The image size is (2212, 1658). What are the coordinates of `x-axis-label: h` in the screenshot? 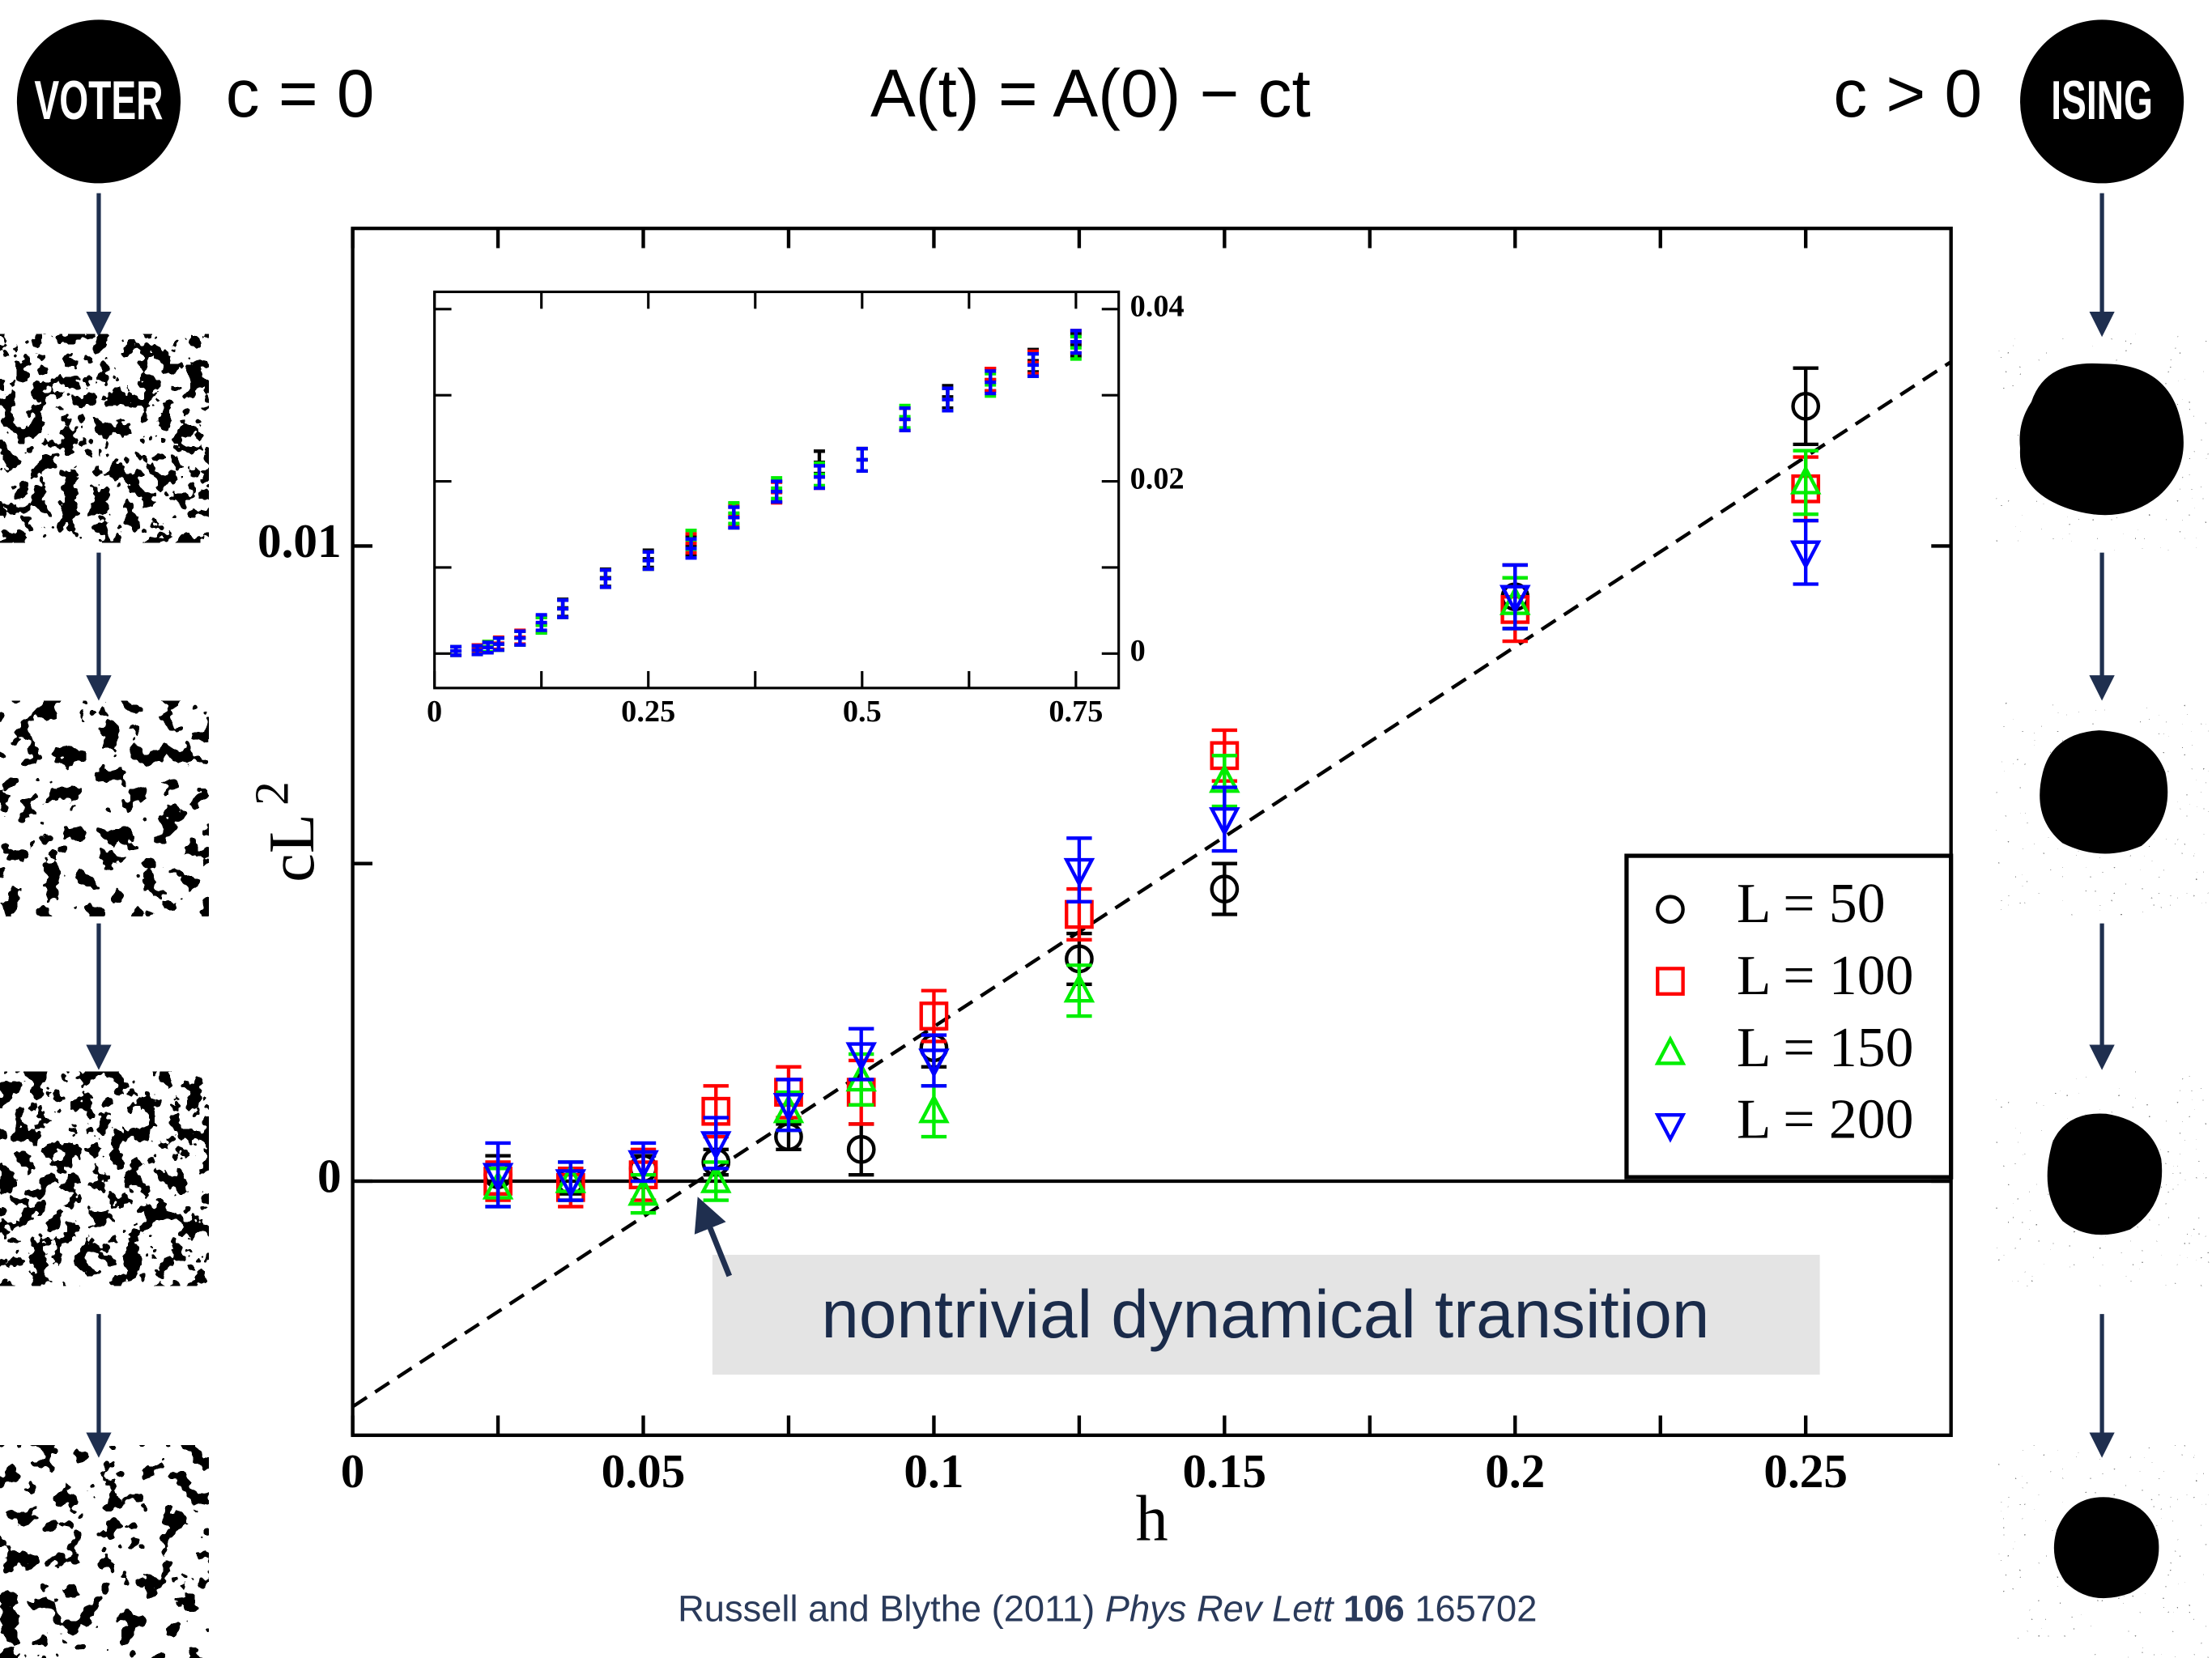 It's located at (1152, 1519).